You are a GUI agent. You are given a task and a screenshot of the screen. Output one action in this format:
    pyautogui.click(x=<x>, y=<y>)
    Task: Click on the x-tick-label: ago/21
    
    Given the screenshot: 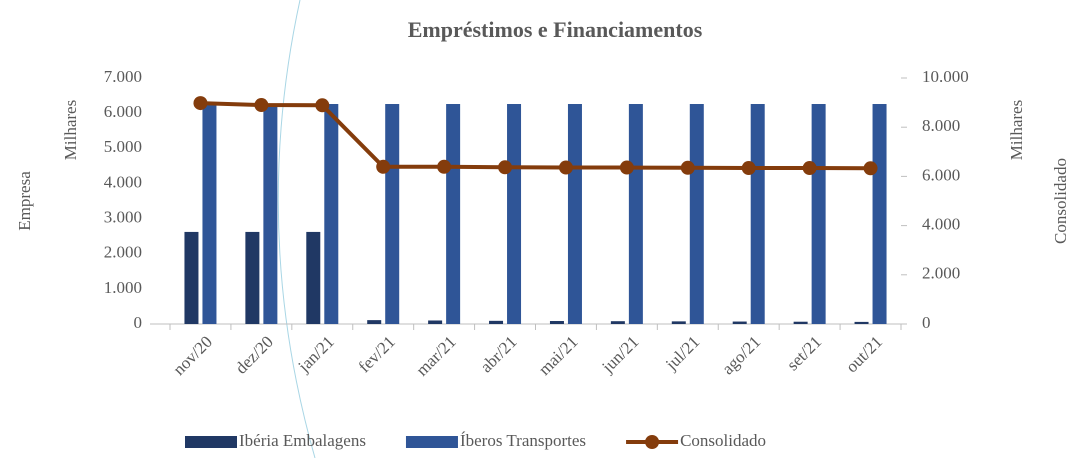 What is the action you would take?
    pyautogui.click(x=741, y=355)
    